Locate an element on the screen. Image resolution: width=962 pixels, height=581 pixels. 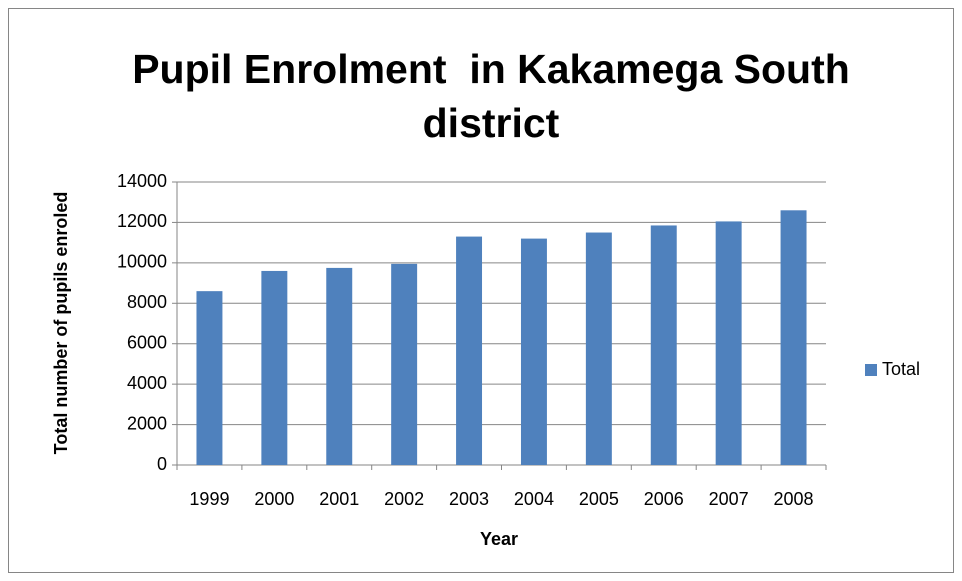
y-tick-label: 12000 is located at coordinates (142, 221).